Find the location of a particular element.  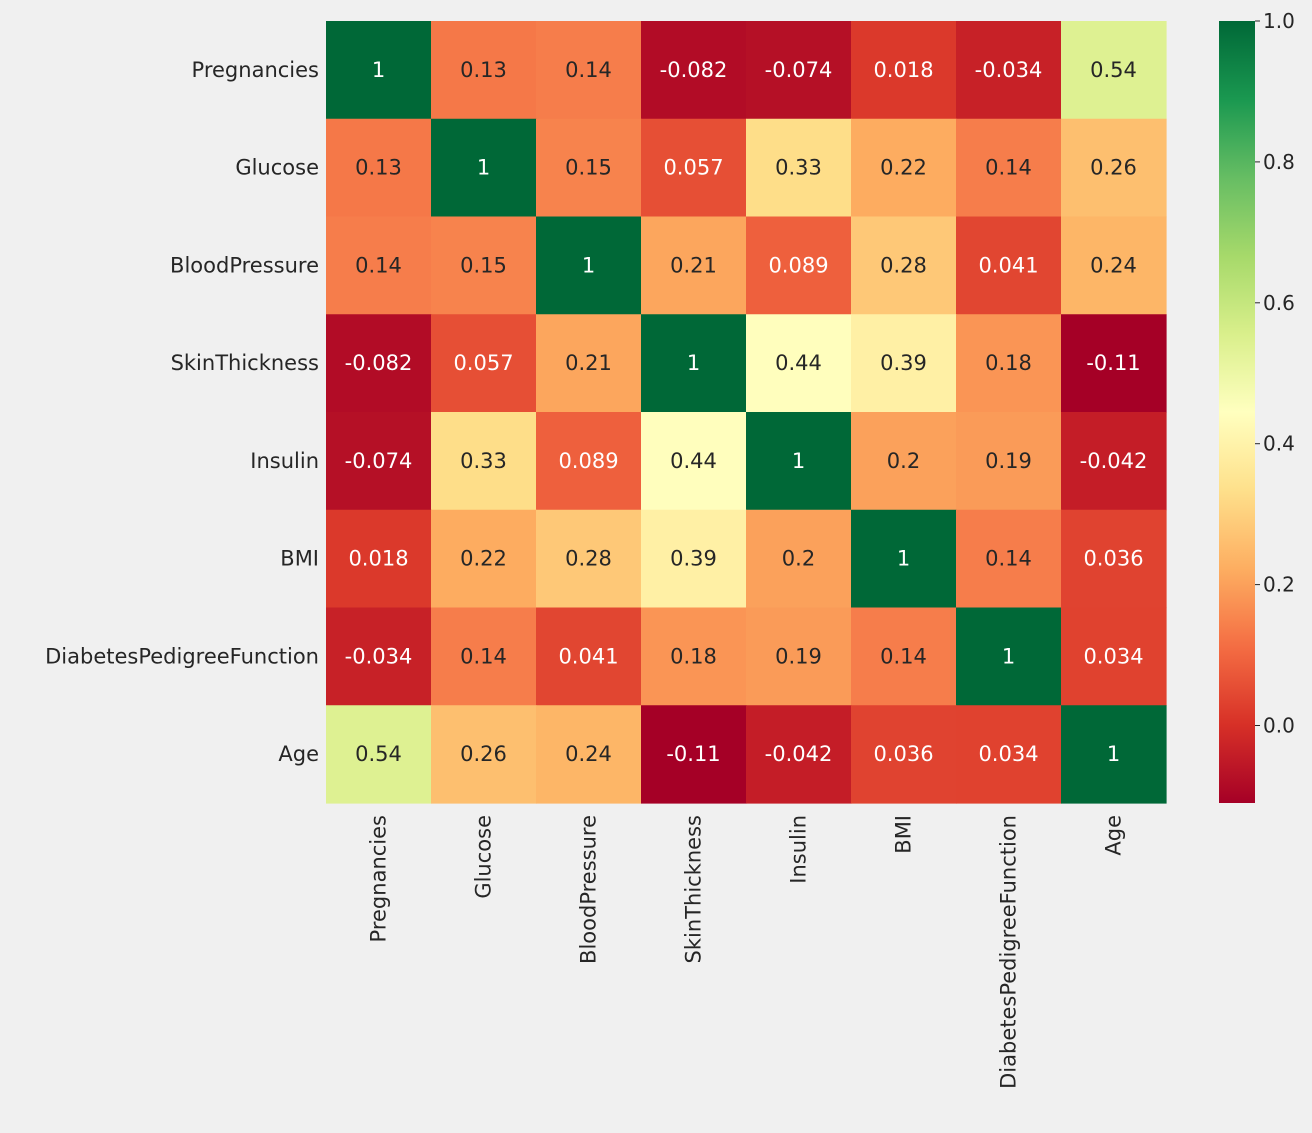

cell-value-label-glucose-skin-thickness: 0.057 is located at coordinates (693, 168).